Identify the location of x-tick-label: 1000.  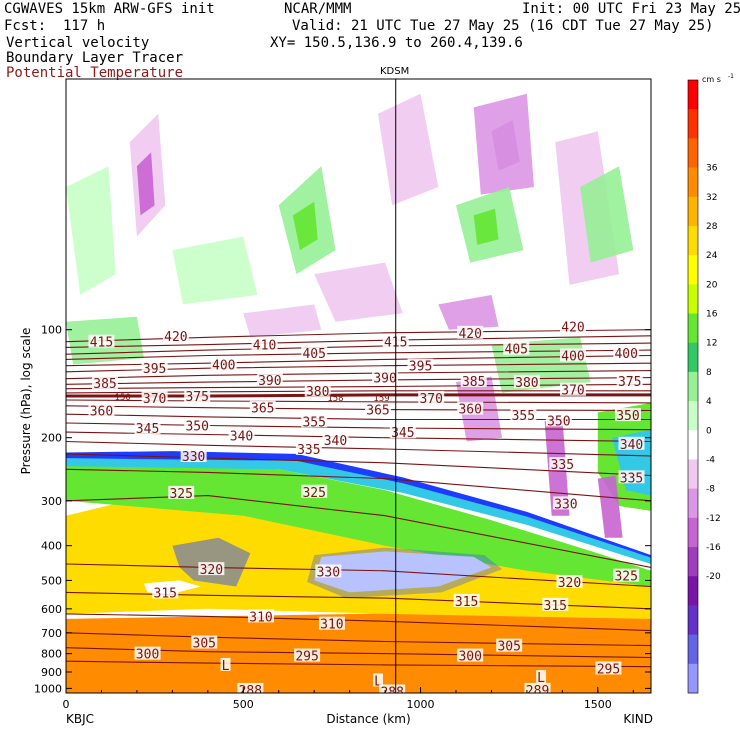
(421, 704).